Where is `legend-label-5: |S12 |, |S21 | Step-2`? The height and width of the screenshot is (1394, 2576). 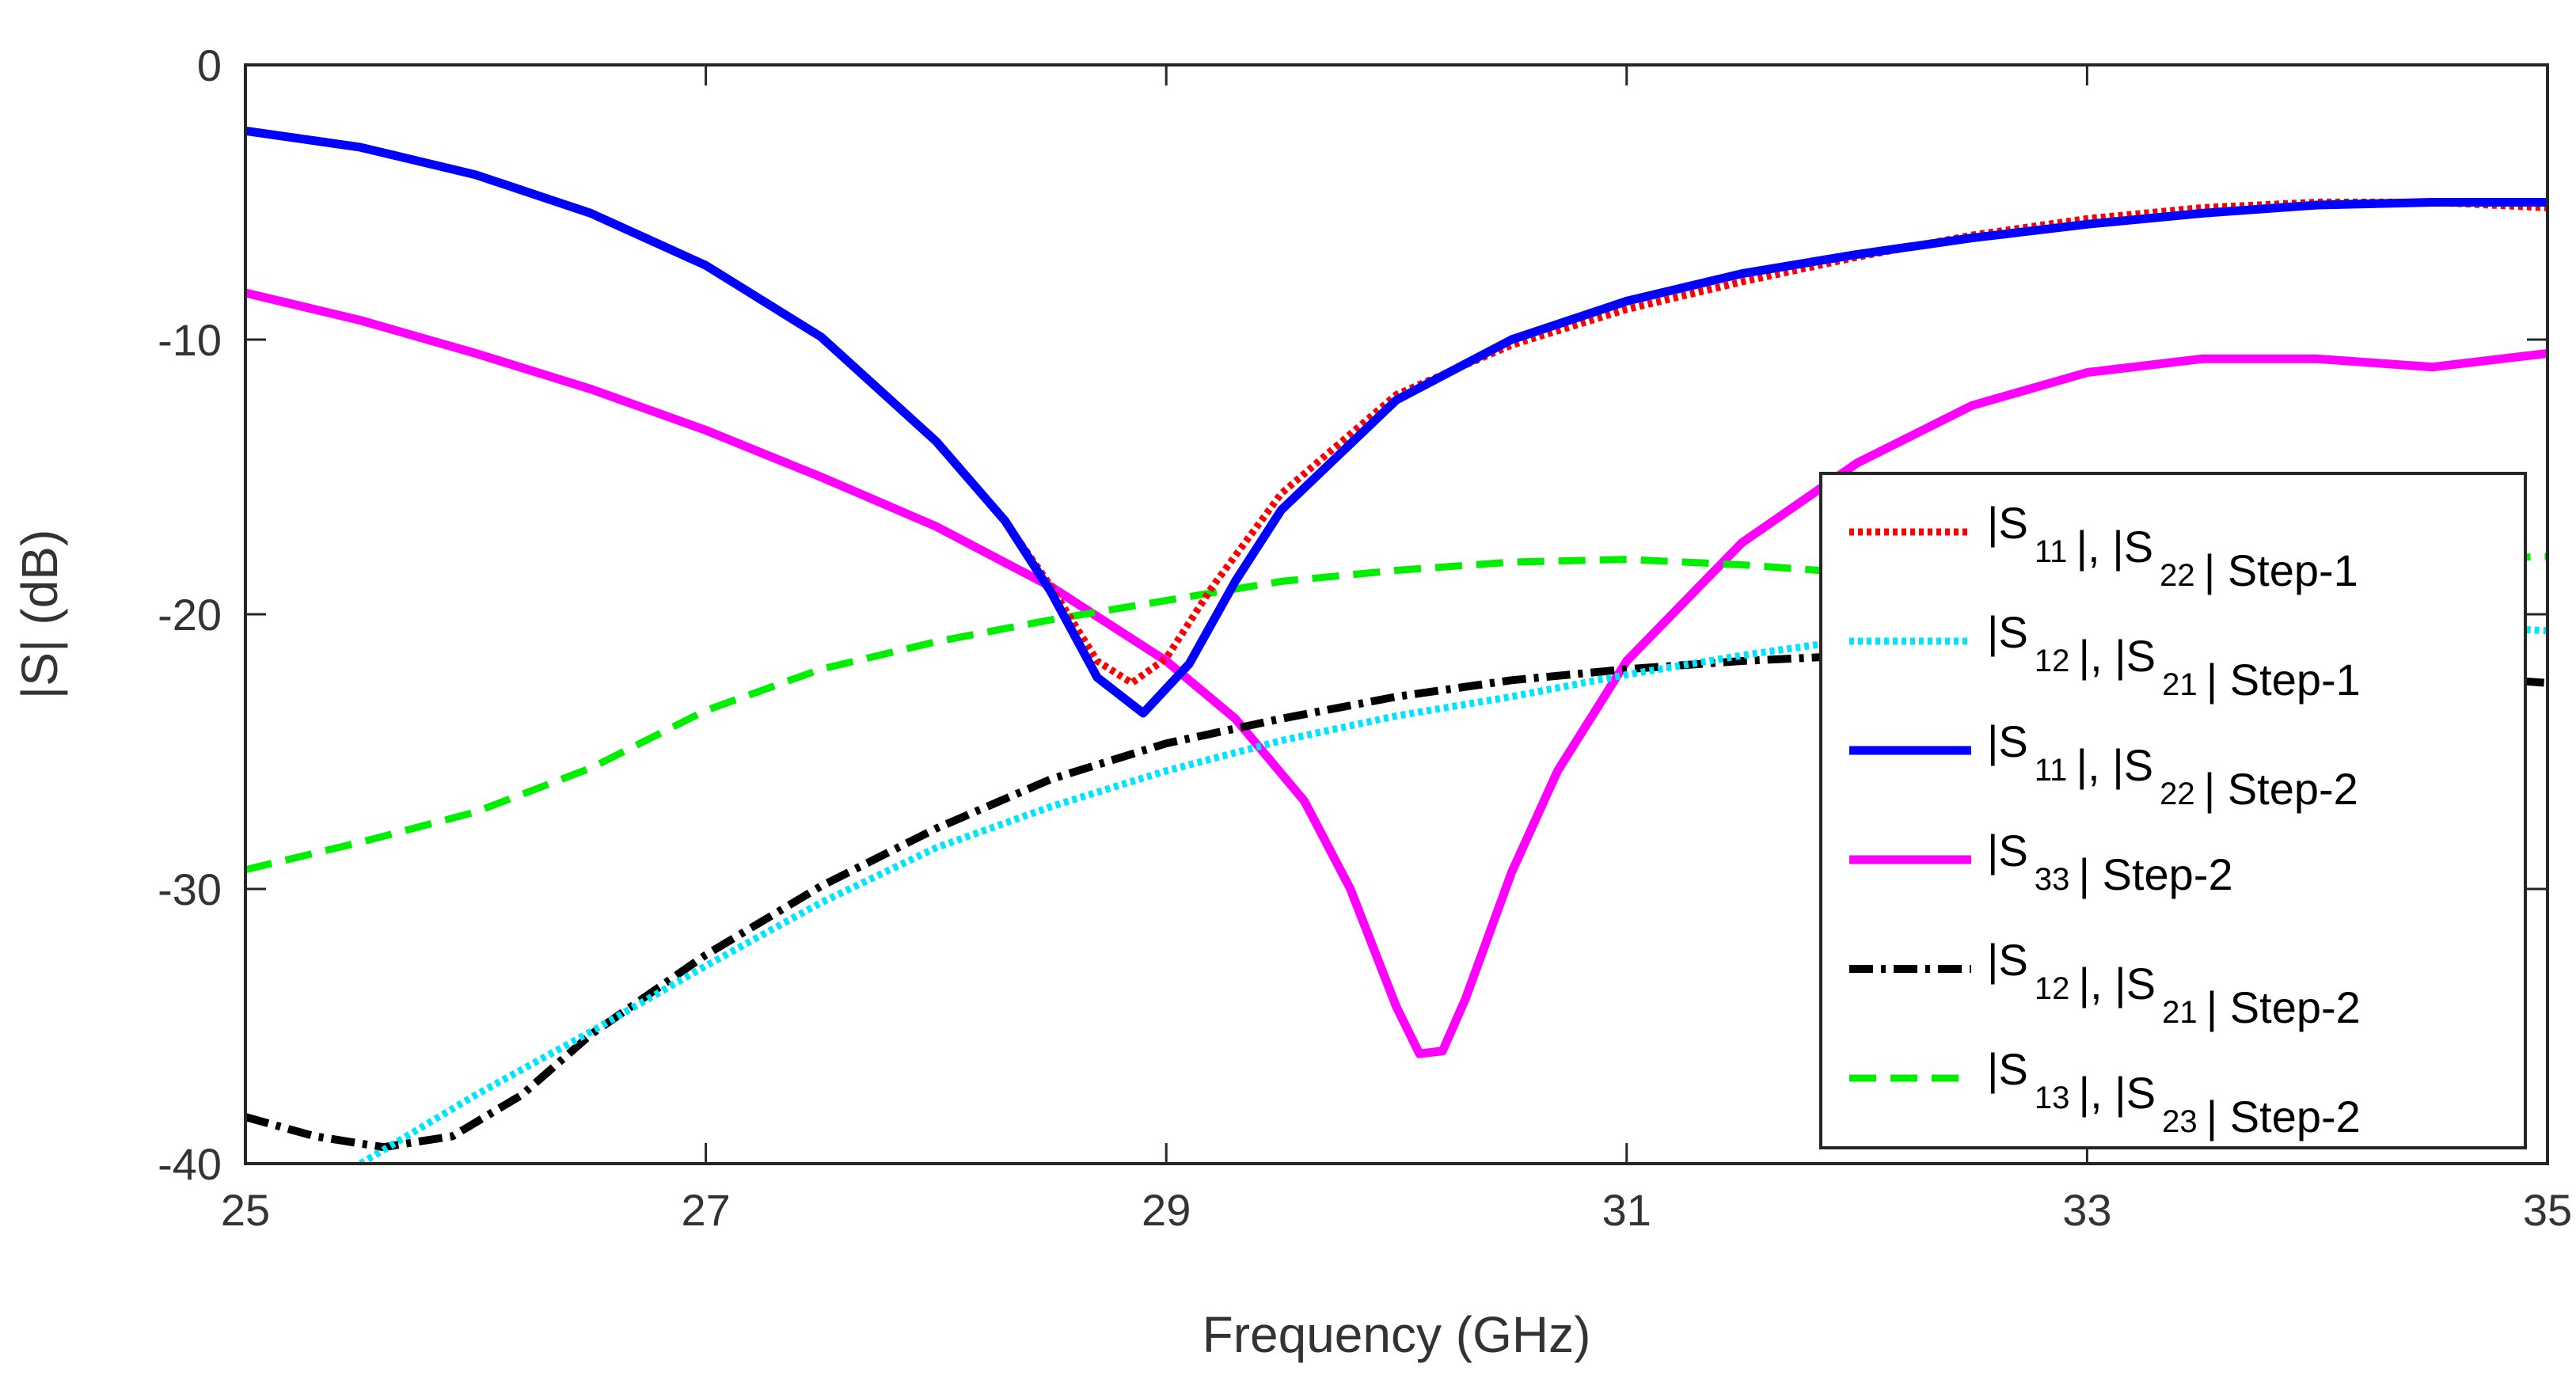
legend-label-5: |S12 |, |S21 | Step-2 is located at coordinates (2174, 983).